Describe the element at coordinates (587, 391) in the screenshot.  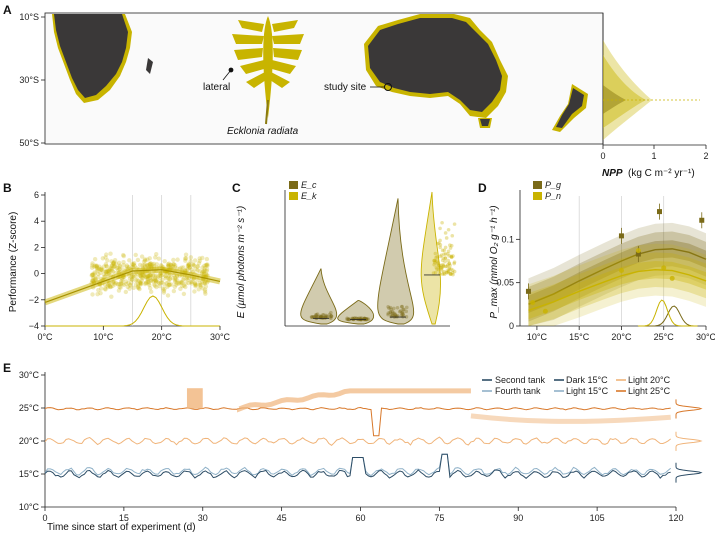
I see `e-legend-light-15: Light 15°C` at that location.